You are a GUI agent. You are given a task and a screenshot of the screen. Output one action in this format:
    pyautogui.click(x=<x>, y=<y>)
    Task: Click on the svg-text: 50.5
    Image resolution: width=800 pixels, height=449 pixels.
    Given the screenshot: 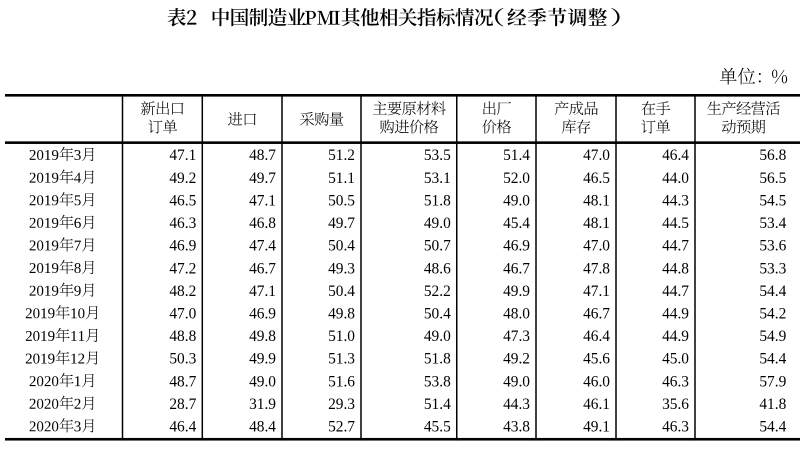 What is the action you would take?
    pyautogui.click(x=341, y=200)
    